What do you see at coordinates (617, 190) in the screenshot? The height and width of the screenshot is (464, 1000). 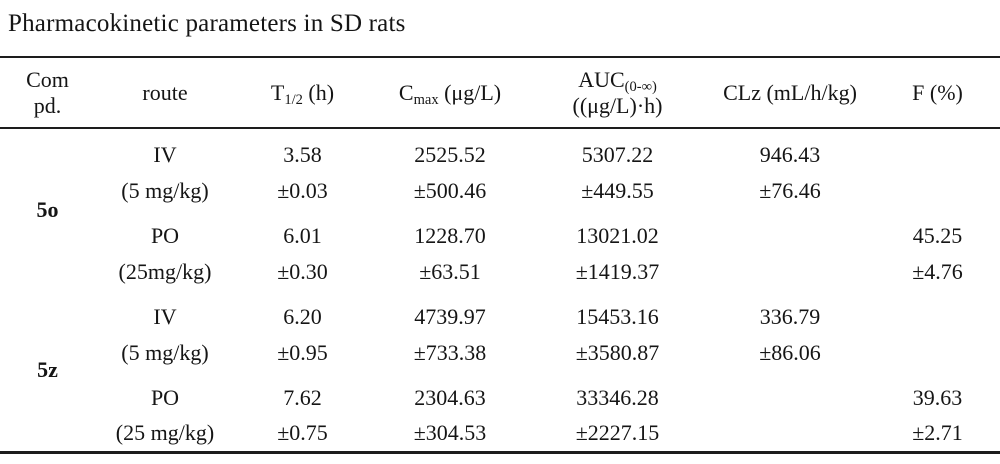 I see `auc-sd: ±449.55` at bounding box center [617, 190].